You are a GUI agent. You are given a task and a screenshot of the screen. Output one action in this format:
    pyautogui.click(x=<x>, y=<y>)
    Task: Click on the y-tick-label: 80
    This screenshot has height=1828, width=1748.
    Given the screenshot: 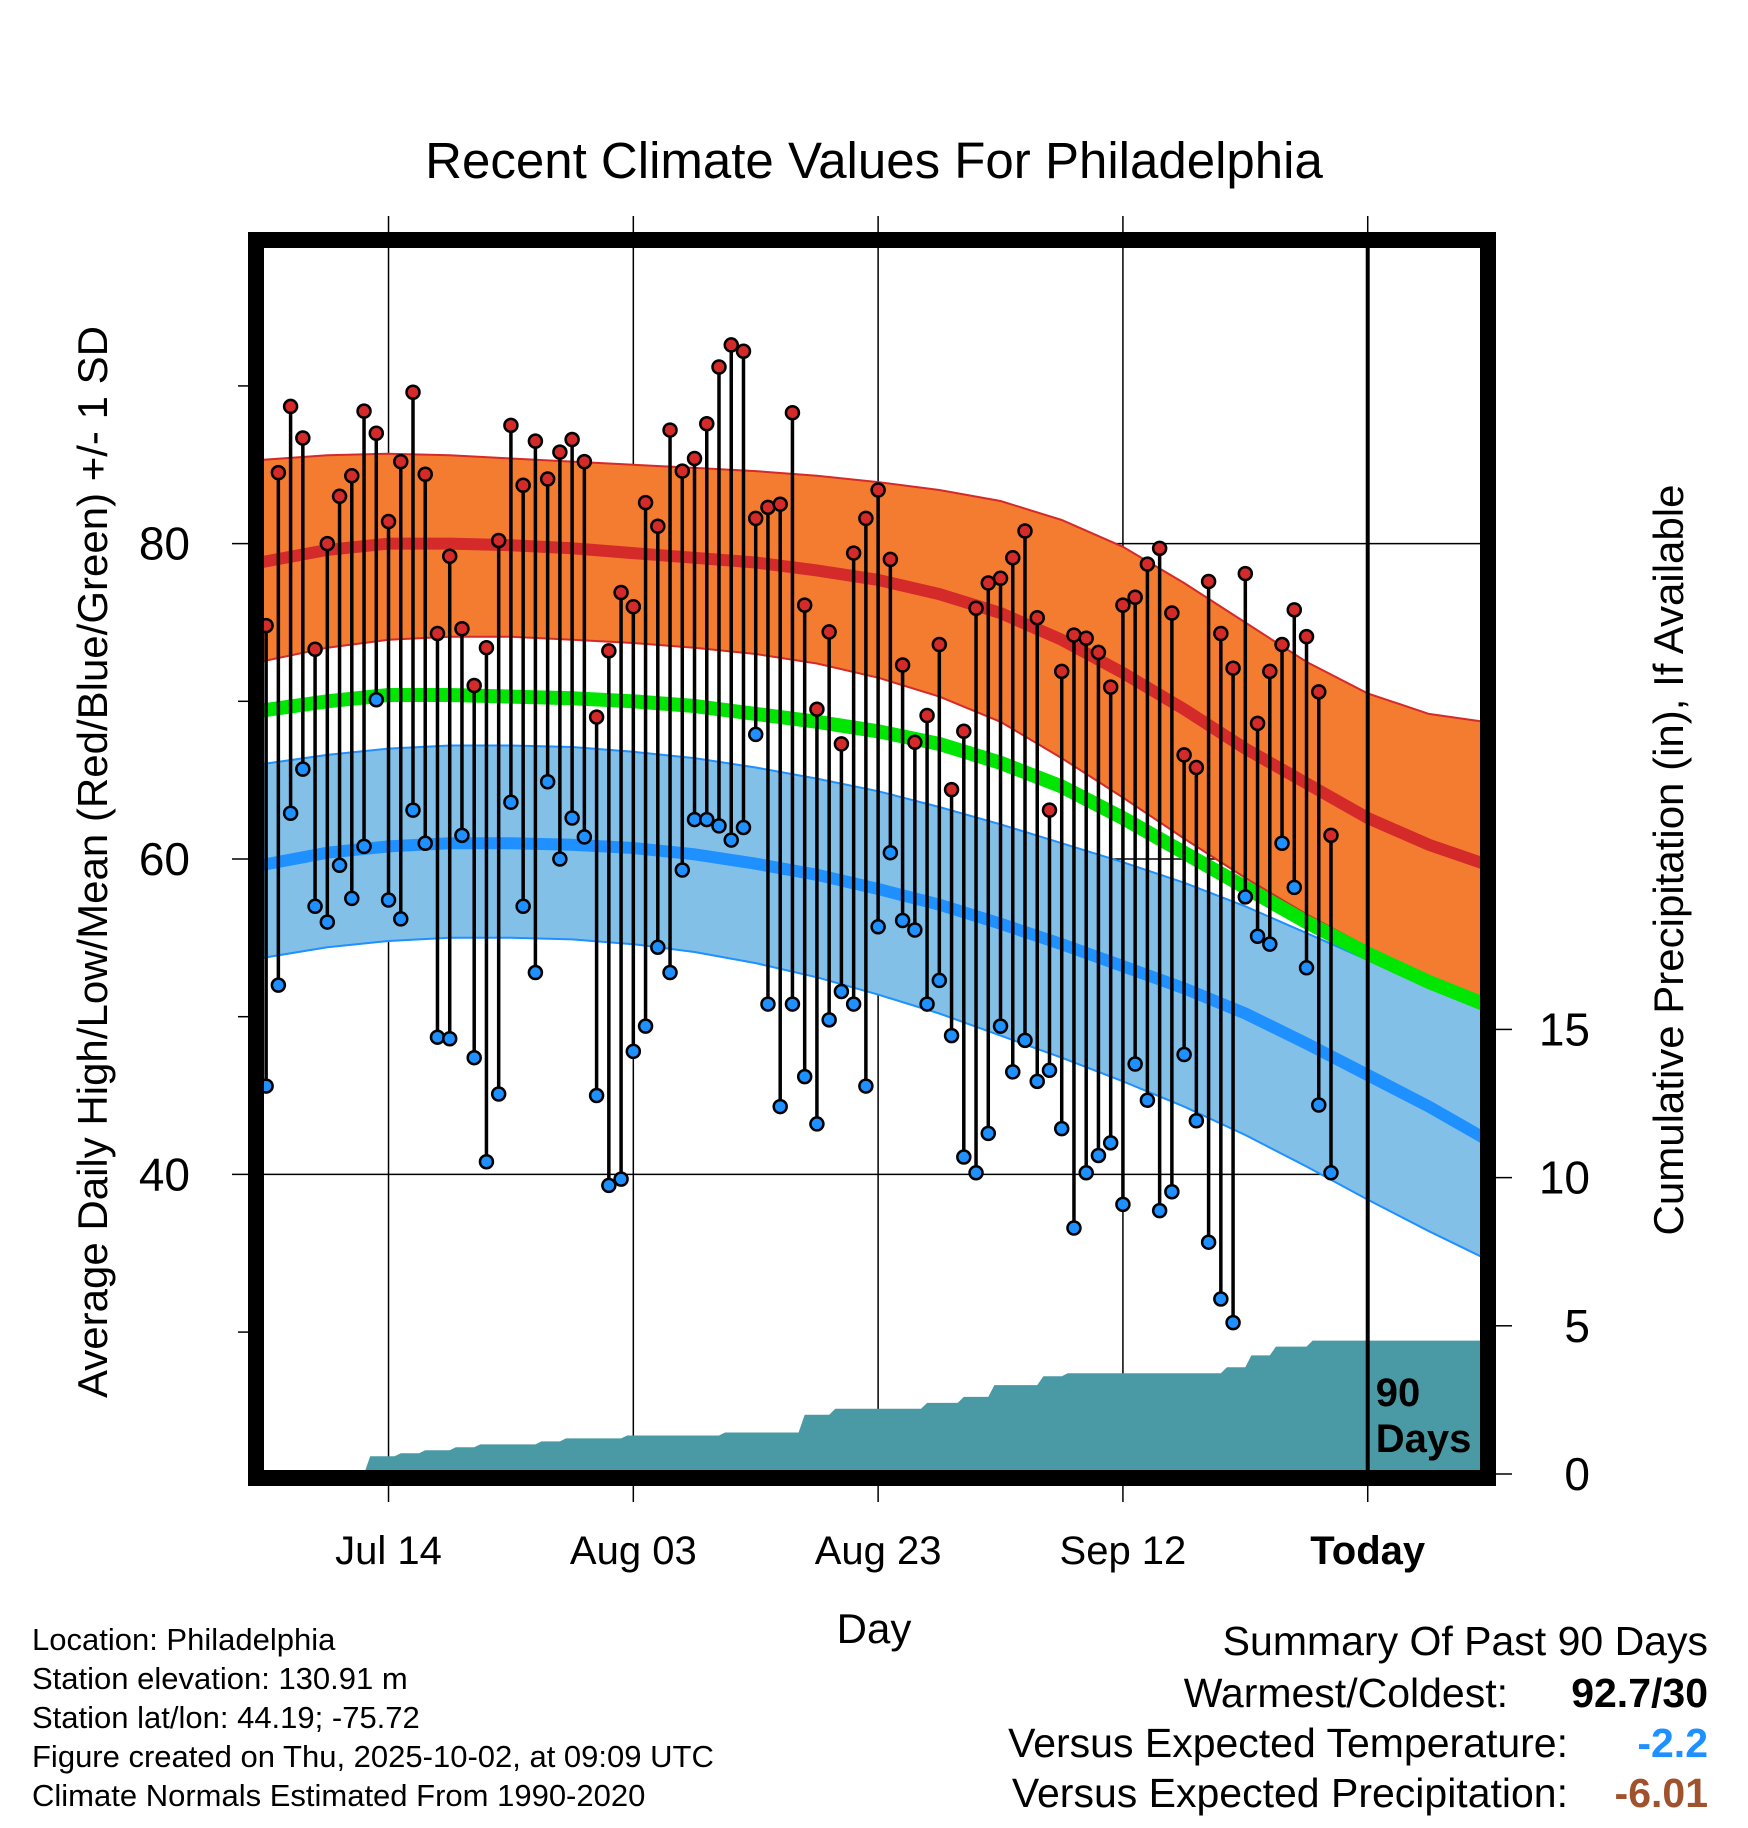 What is the action you would take?
    pyautogui.click(x=164, y=544)
    